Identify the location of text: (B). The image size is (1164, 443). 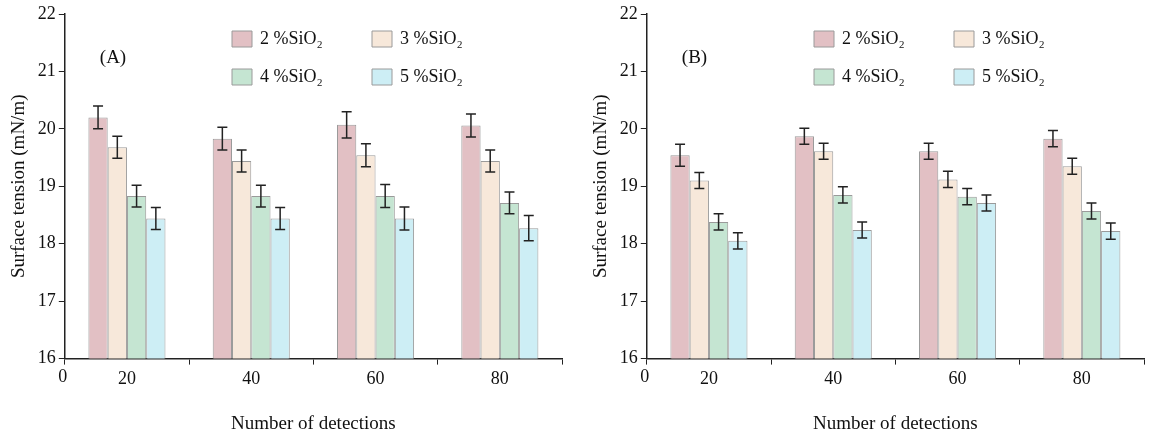
(694, 56).